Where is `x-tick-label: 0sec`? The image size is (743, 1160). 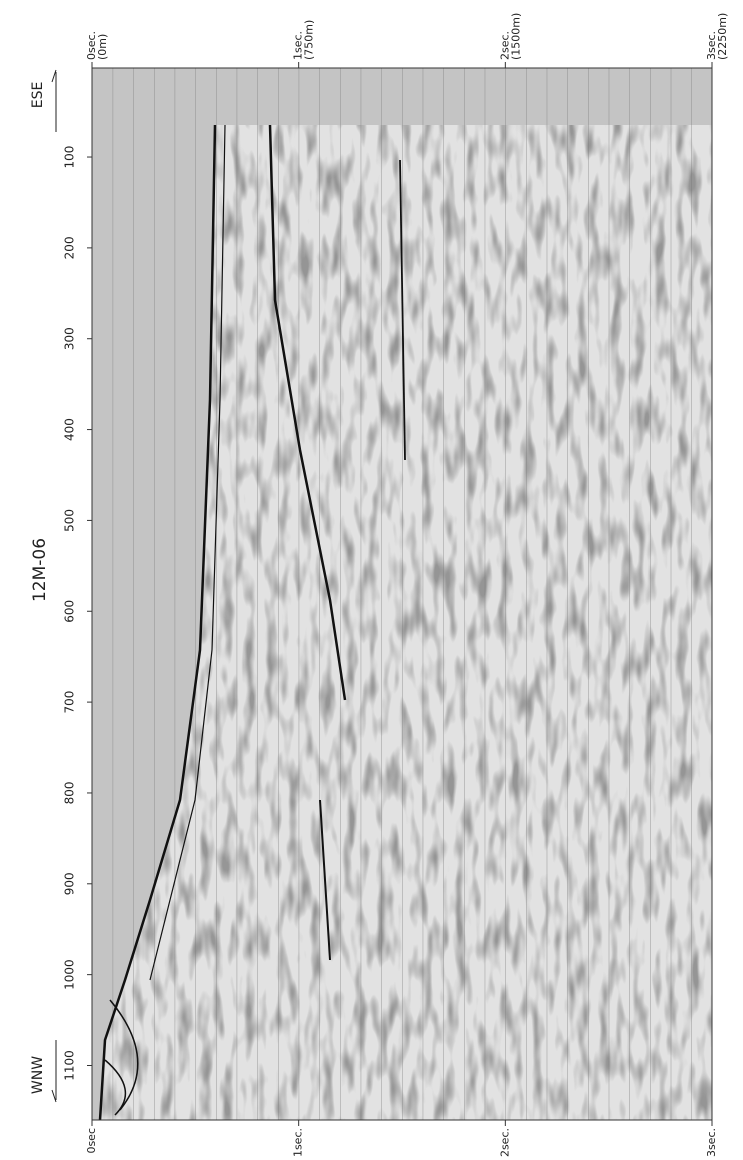 x-tick-label: 0sec is located at coordinates (91, 1141).